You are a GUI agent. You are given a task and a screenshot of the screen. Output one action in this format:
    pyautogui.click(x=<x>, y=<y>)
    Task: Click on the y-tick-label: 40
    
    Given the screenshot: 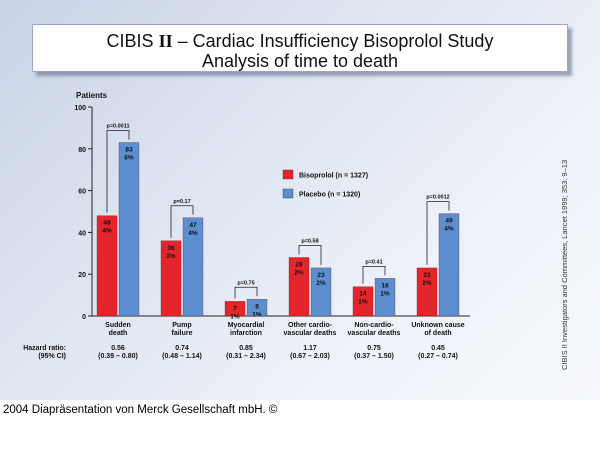 What is the action you would take?
    pyautogui.click(x=82, y=233)
    